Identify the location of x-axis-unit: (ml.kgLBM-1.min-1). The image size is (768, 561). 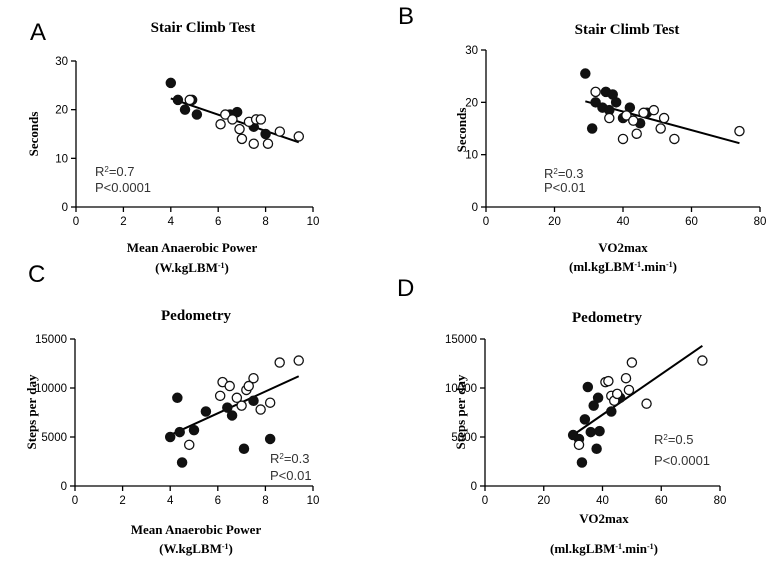
(604, 548).